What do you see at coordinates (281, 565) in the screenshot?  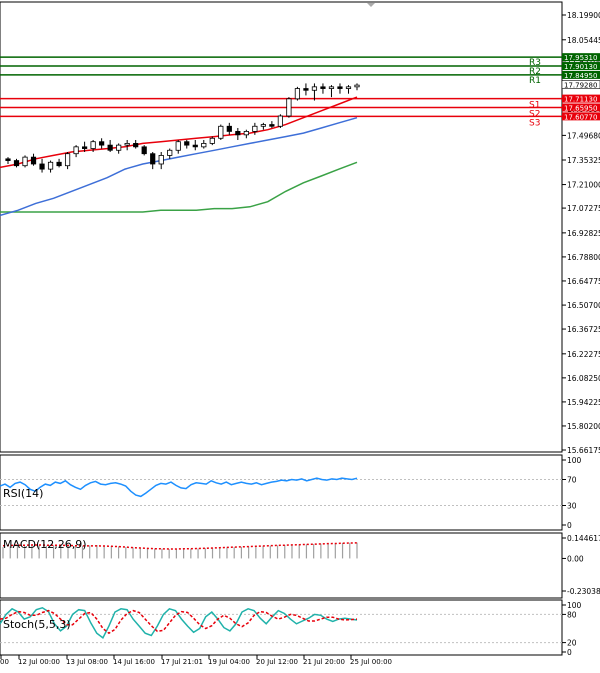 I see `macd-frame` at bounding box center [281, 565].